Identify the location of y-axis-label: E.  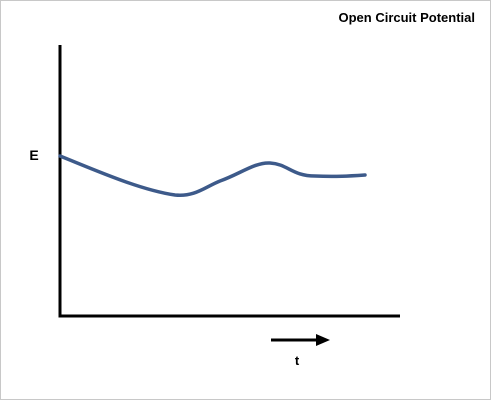
(33, 155).